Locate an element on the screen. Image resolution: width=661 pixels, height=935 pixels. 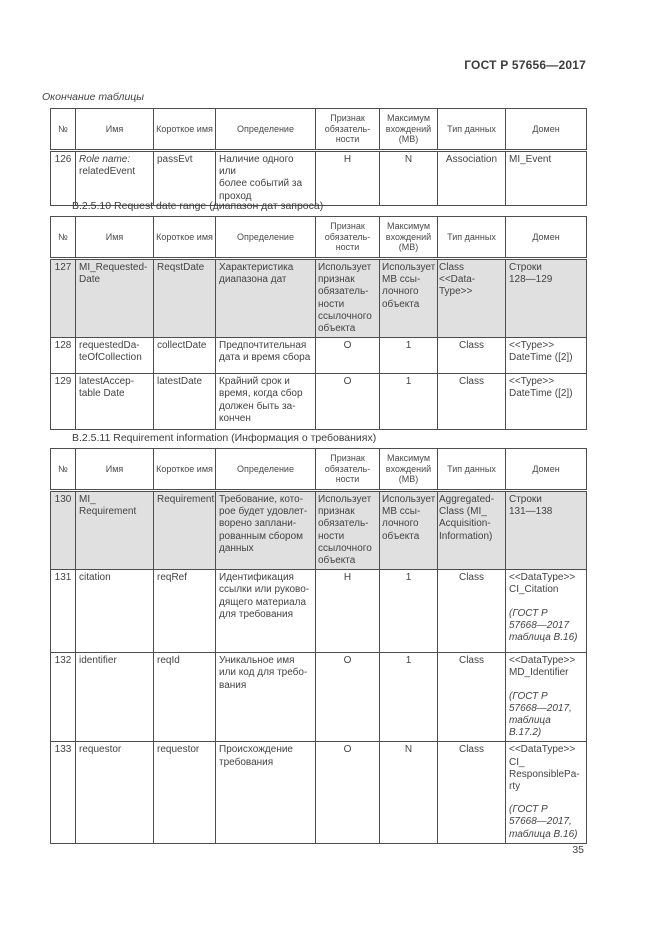
document-header: ГОСТ Р 57656—2017 is located at coordinates (525, 65).